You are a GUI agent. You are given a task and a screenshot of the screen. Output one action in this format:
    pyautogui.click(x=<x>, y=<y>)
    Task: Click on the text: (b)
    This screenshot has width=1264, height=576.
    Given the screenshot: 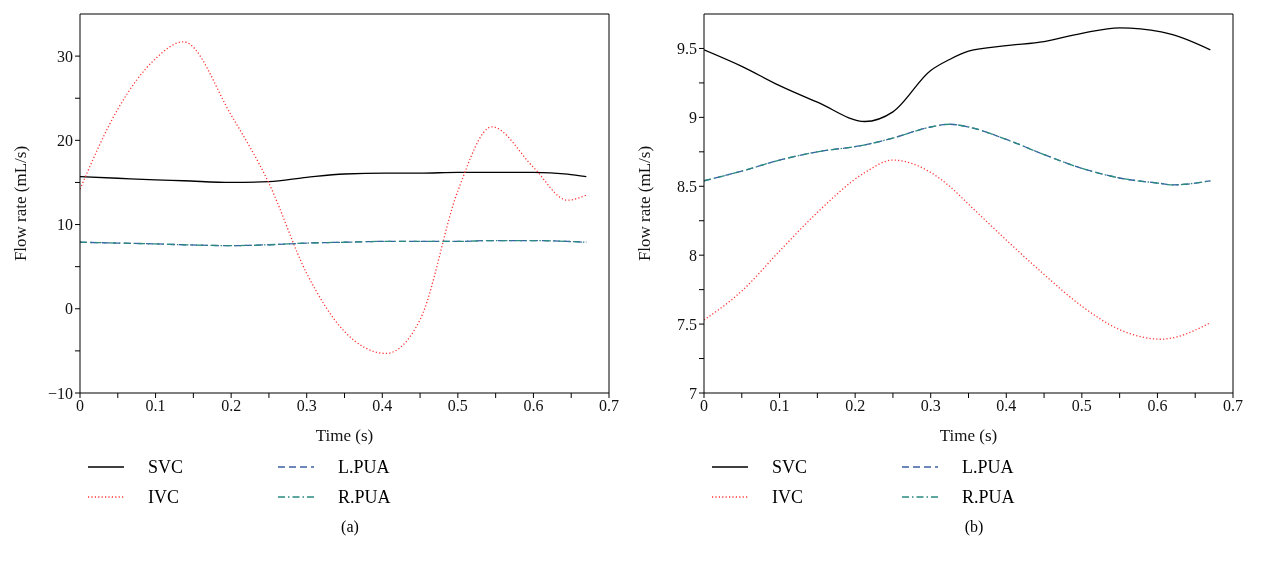 What is the action you would take?
    pyautogui.click(x=974, y=527)
    